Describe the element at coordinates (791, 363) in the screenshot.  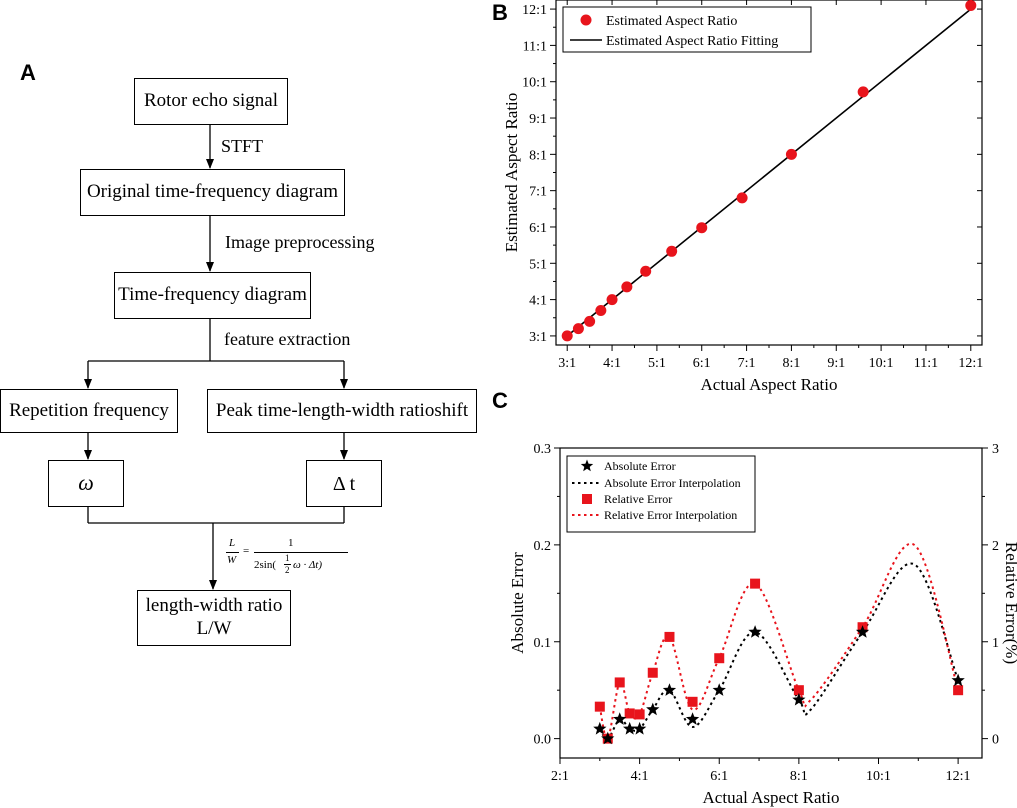
I see `chart-b-xtick-label: 8:1` at that location.